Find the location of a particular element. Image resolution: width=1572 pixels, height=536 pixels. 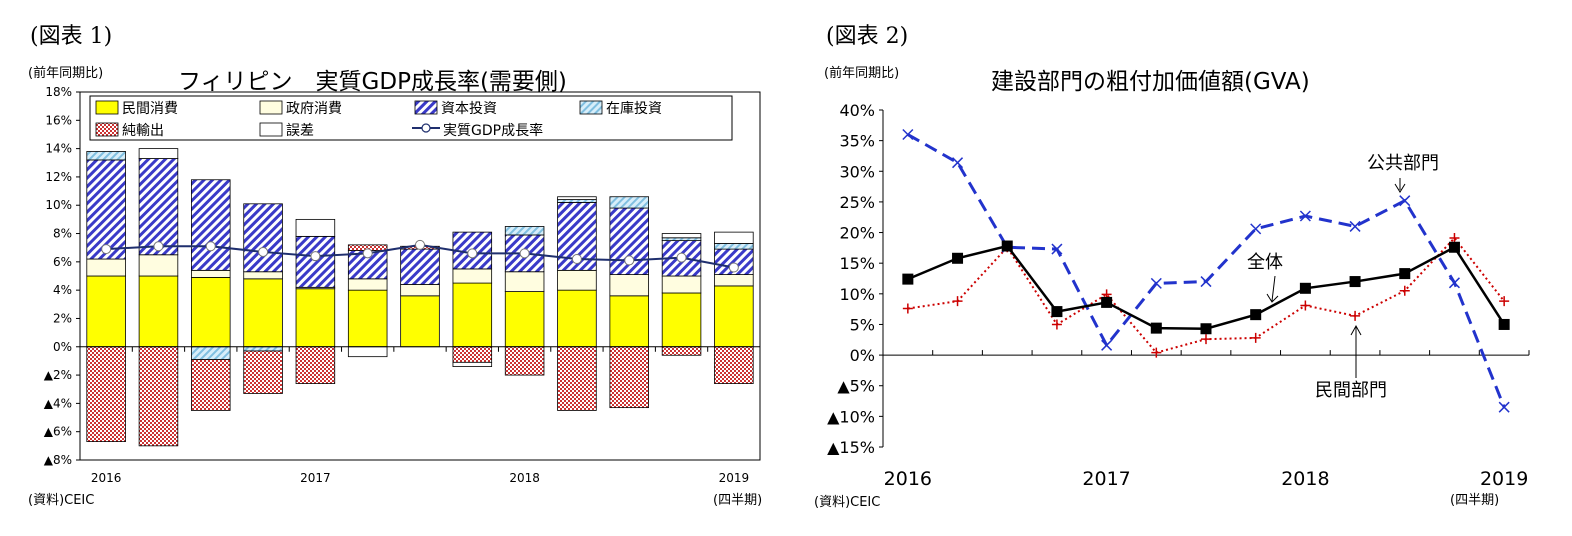

chart-title-1: フィリピン 実質GDP成長率(需要側) is located at coordinates (372, 82).